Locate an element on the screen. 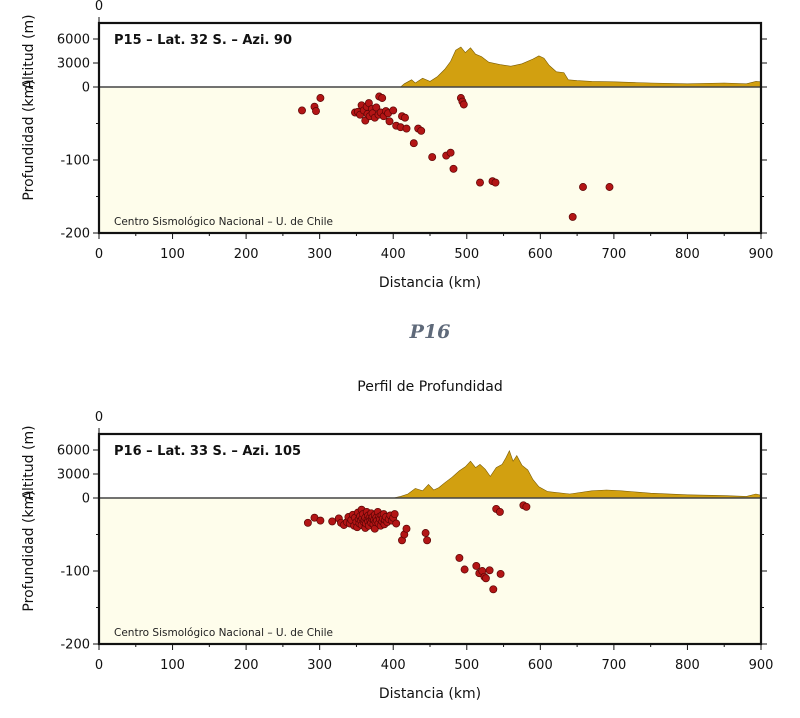 The width and height of the screenshot is (800, 718). section-heading: P16 is located at coordinates (430, 332).